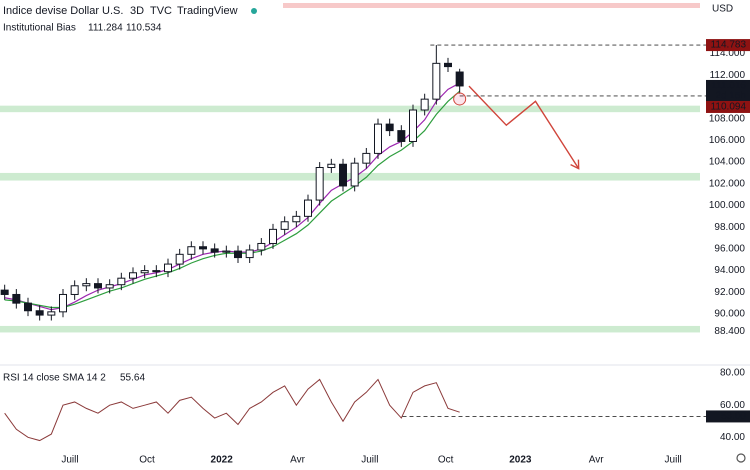 The image size is (750, 470). I want to click on y-tick-label: 106.000, so click(727, 140).